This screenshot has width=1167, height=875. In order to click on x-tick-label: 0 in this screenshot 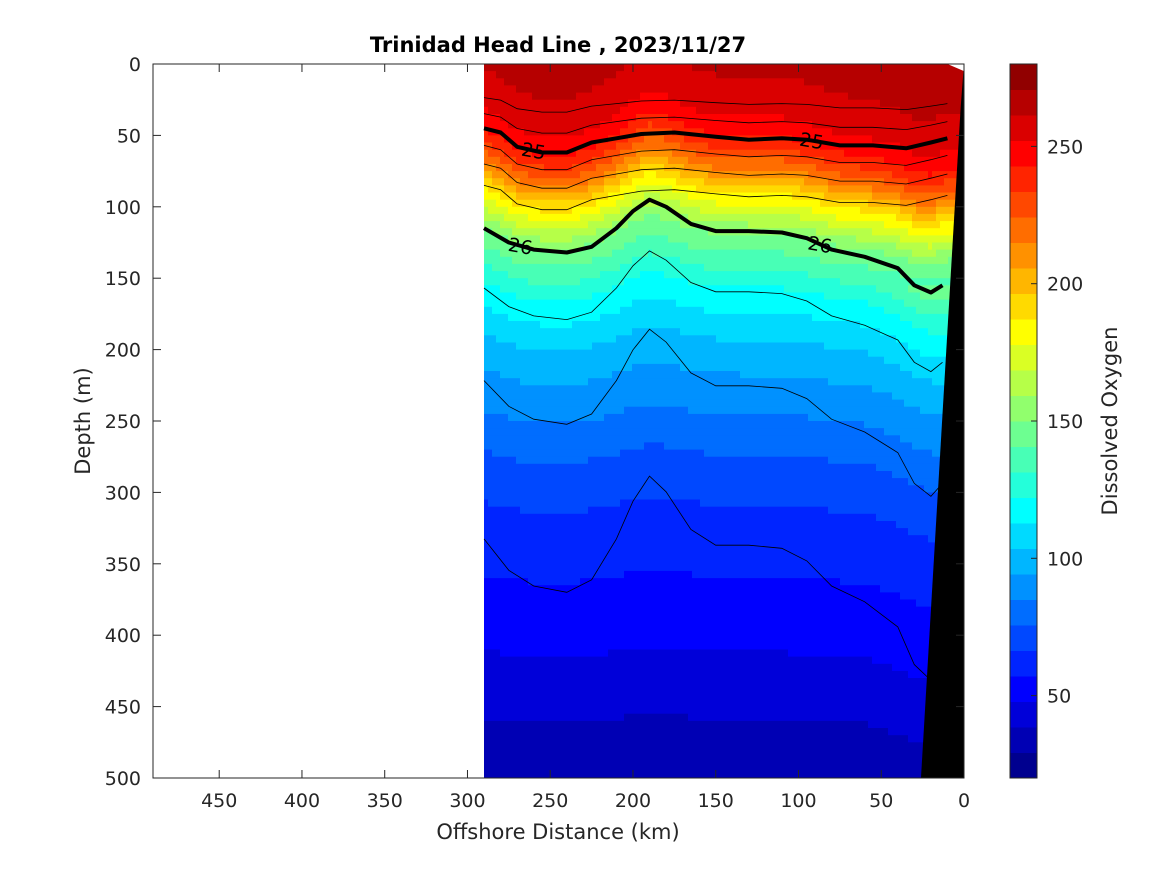, I will do `click(964, 801)`.